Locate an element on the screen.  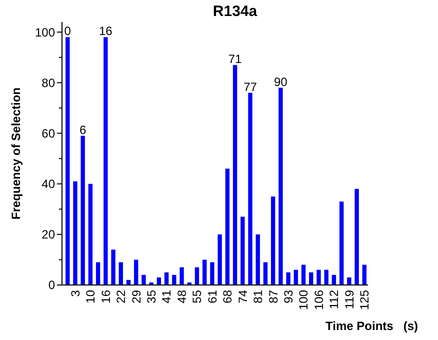
x-tick-label: 119 is located at coordinates (349, 300).